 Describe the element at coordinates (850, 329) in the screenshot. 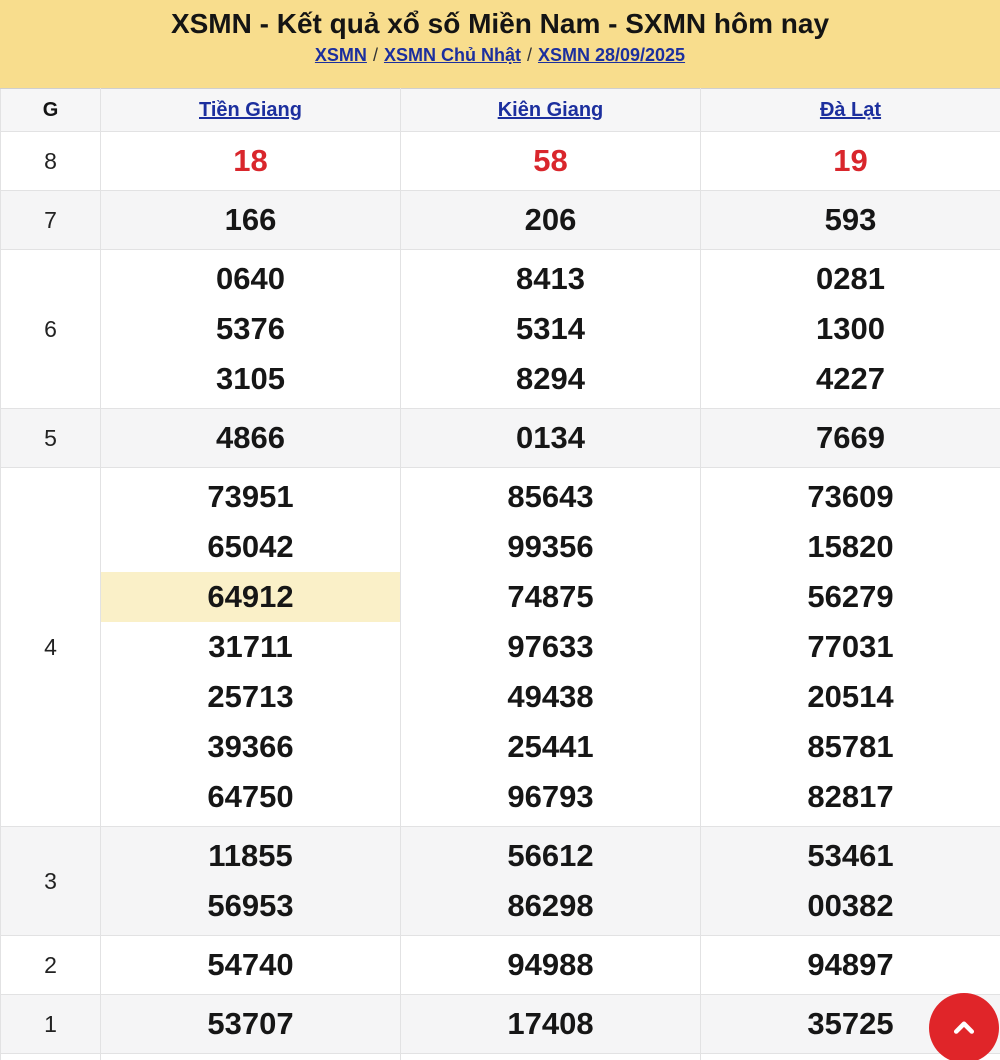

I see `prize-cell: 0281 1300 4227` at that location.